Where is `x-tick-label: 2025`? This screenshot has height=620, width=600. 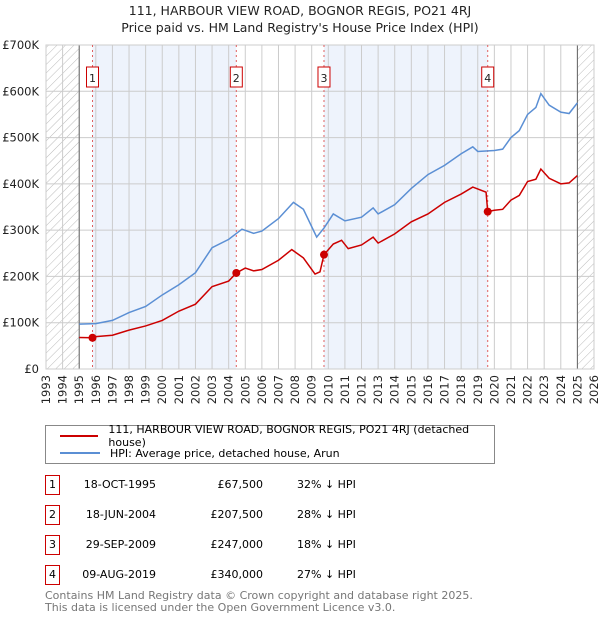
x-tick-label: 2025 is located at coordinates (577, 389).